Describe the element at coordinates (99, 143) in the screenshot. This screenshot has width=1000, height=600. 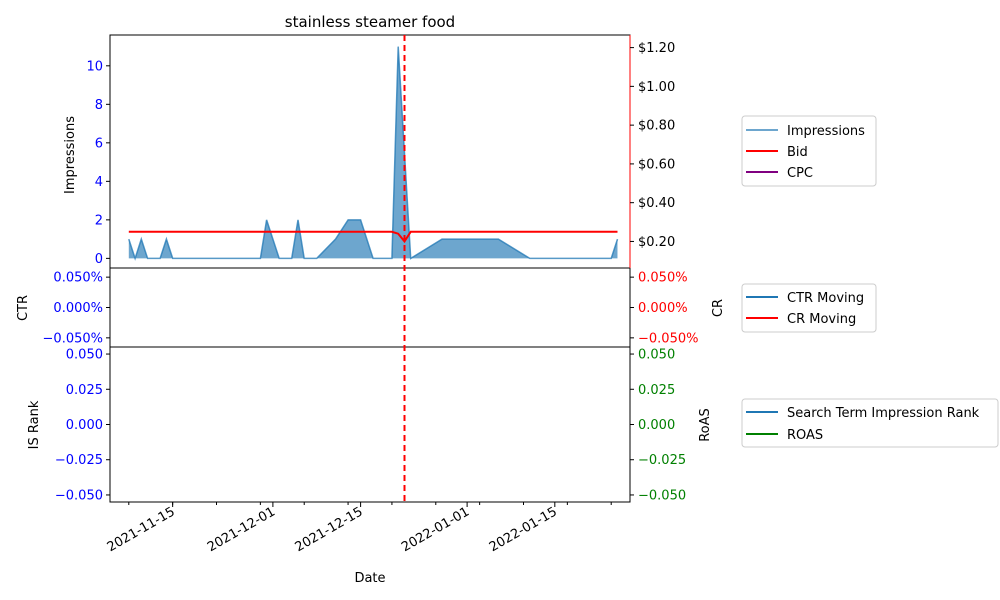
I see `ytick-label: 6` at that location.